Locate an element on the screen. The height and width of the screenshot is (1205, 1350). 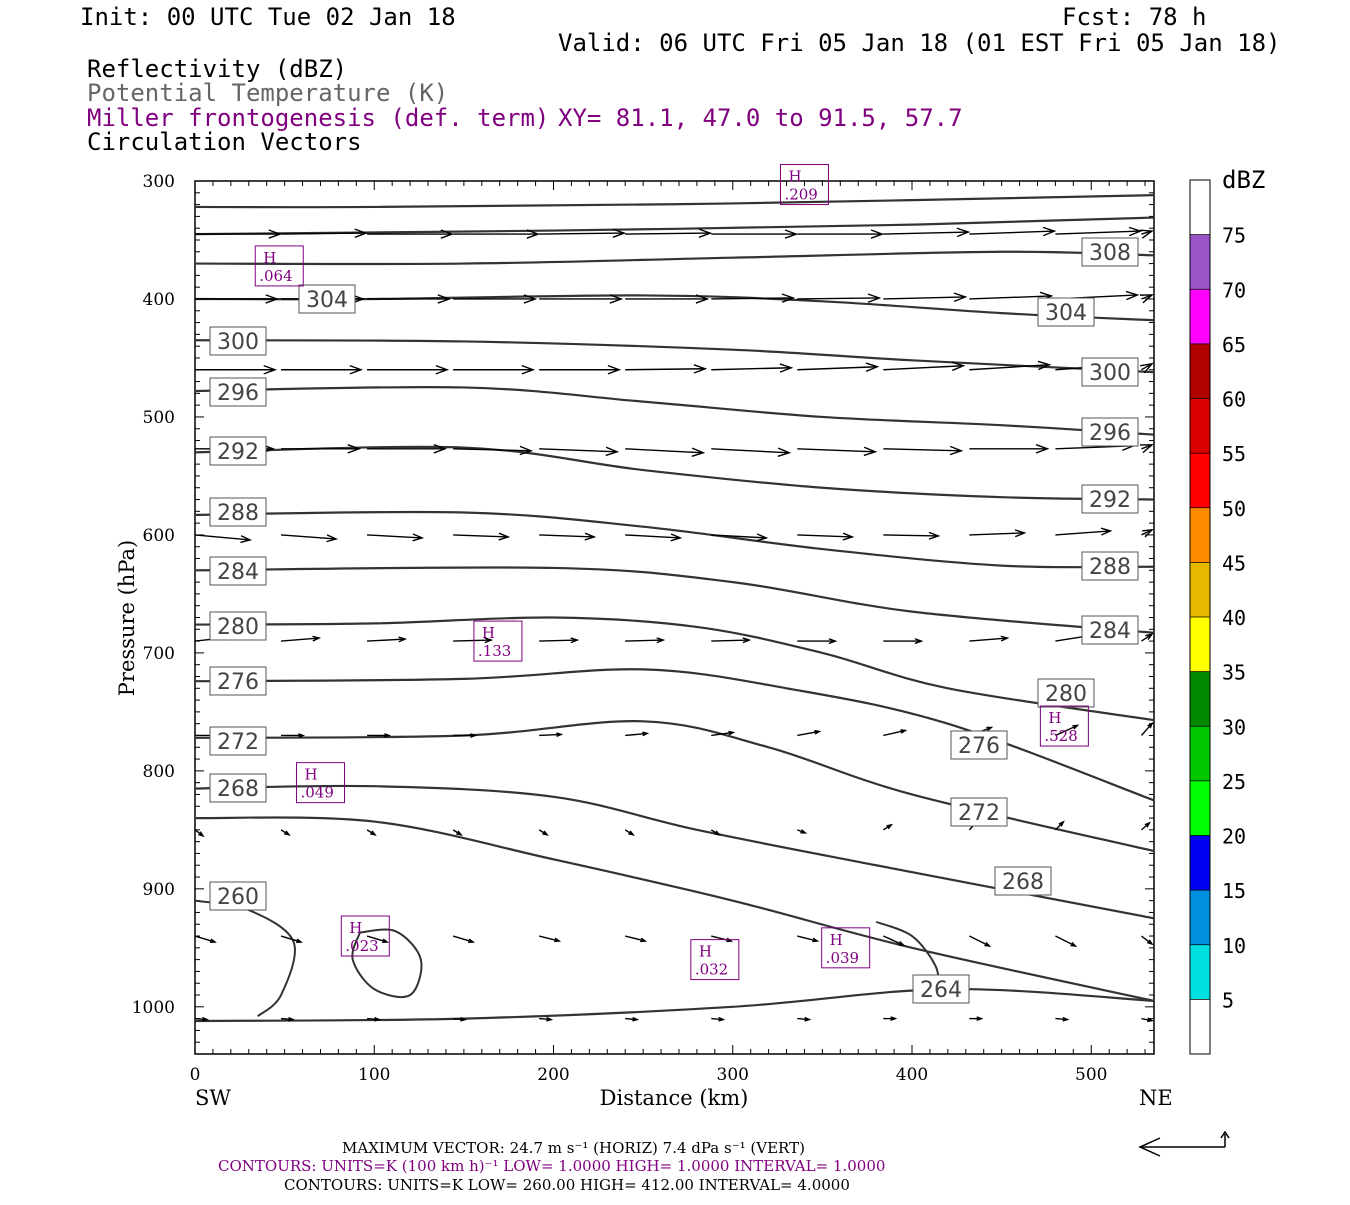
colorbar-label: 70 is located at coordinates (1234, 290).